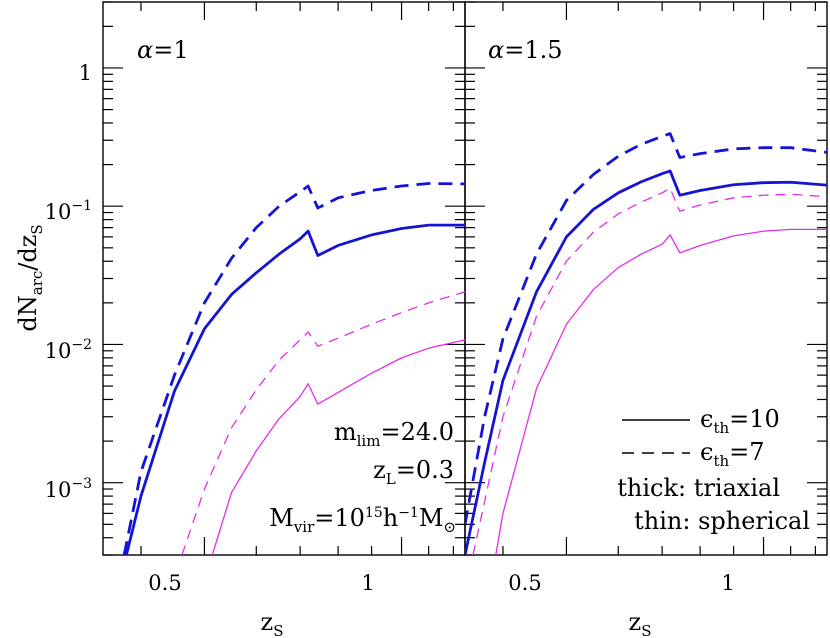 This screenshot has width=830, height=638. I want to click on series-p0-spherical-solid, so click(338, 447).